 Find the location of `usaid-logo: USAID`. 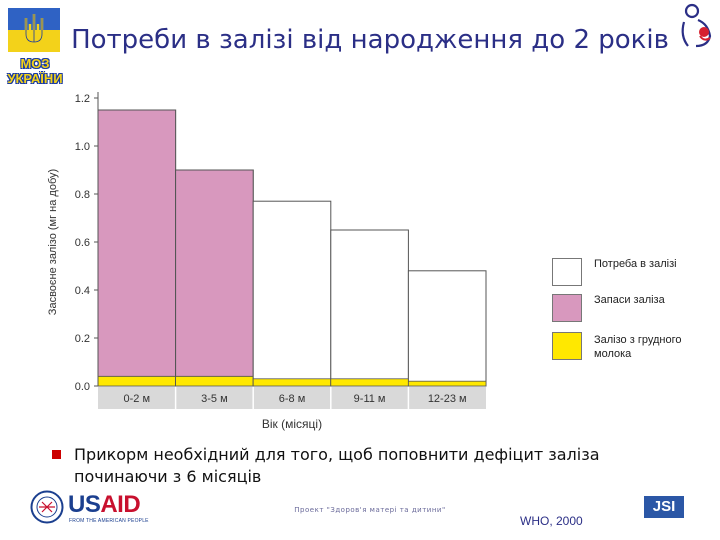

usaid-logo: USAID is located at coordinates (104, 504).